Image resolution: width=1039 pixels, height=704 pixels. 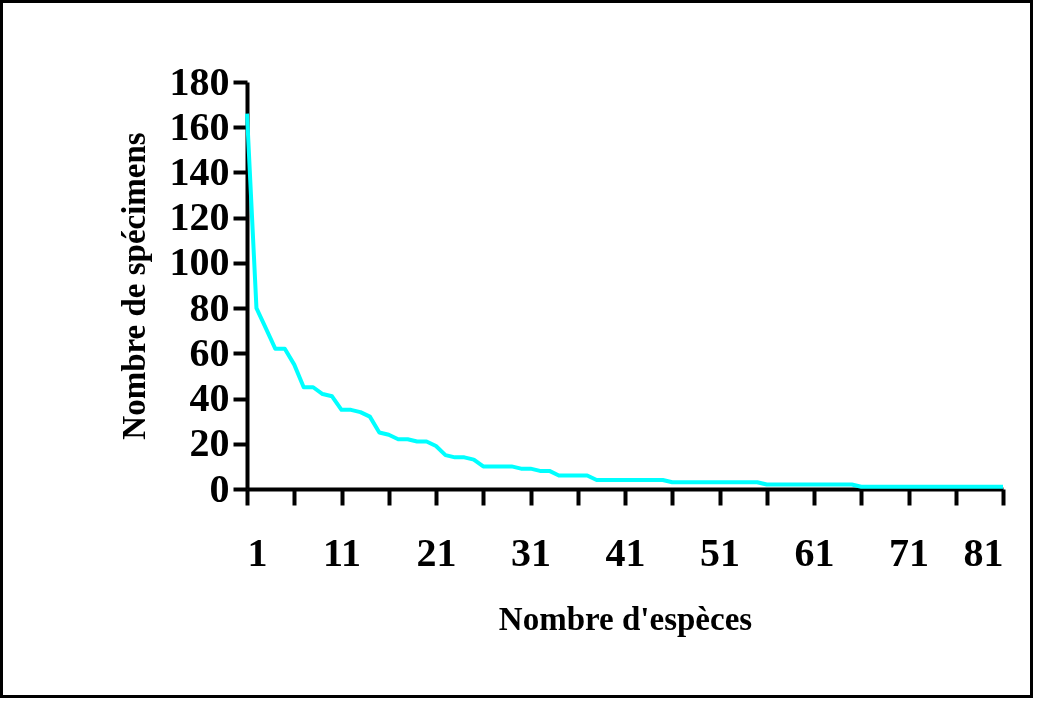 I want to click on x-tick-label: 31, so click(x=531, y=552).